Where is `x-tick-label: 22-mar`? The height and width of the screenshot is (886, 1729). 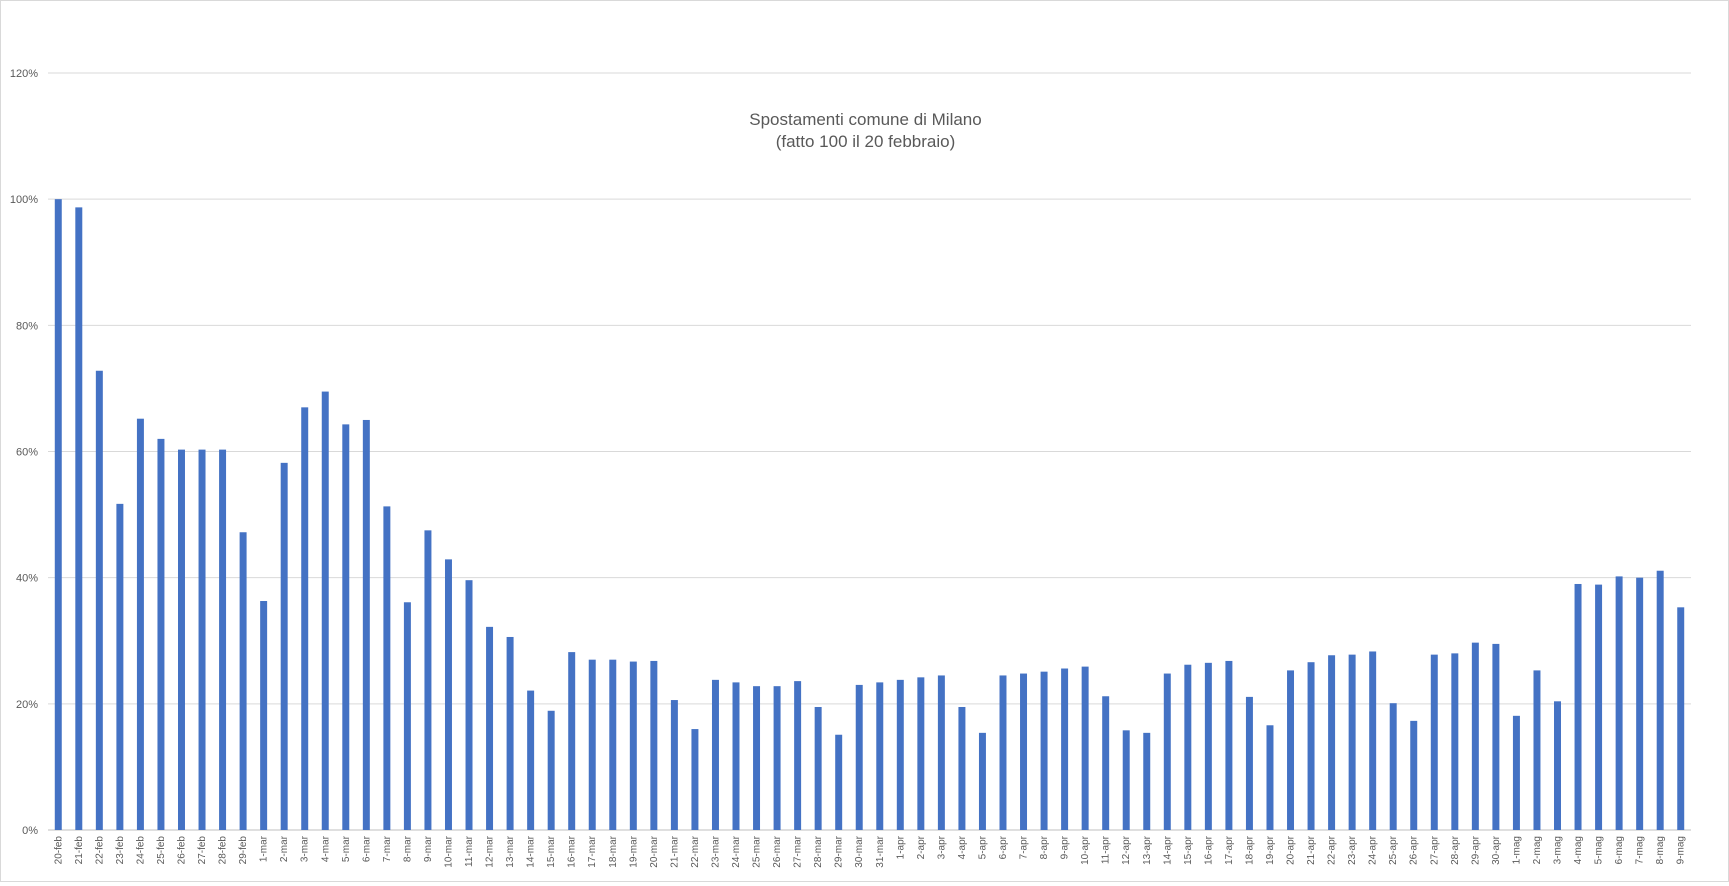
x-tick-label: 22-mar is located at coordinates (695, 851).